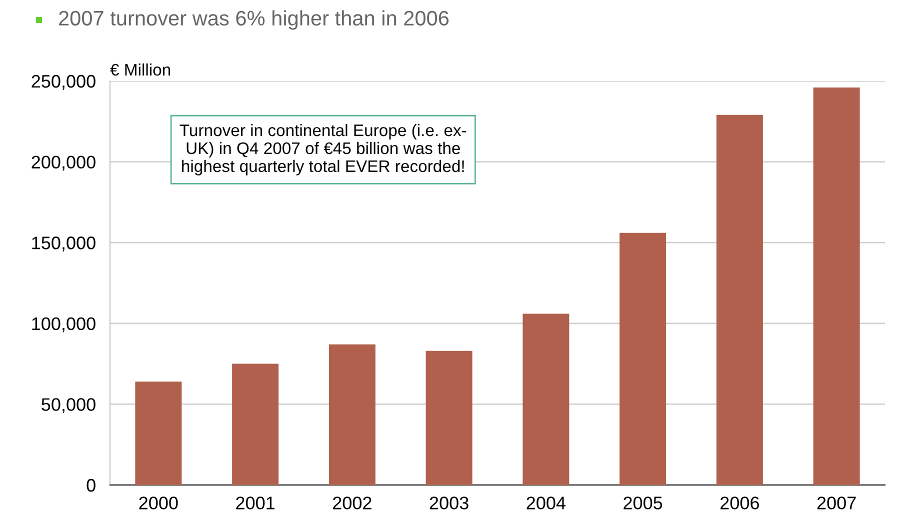 The height and width of the screenshot is (524, 897). Describe the element at coordinates (323, 150) in the screenshot. I see `annotation: Turnover in continental Europe (i.e. ex- UK) in Q4 2007 of €45 billion was the highest quarterly total EVER recorded!` at that location.